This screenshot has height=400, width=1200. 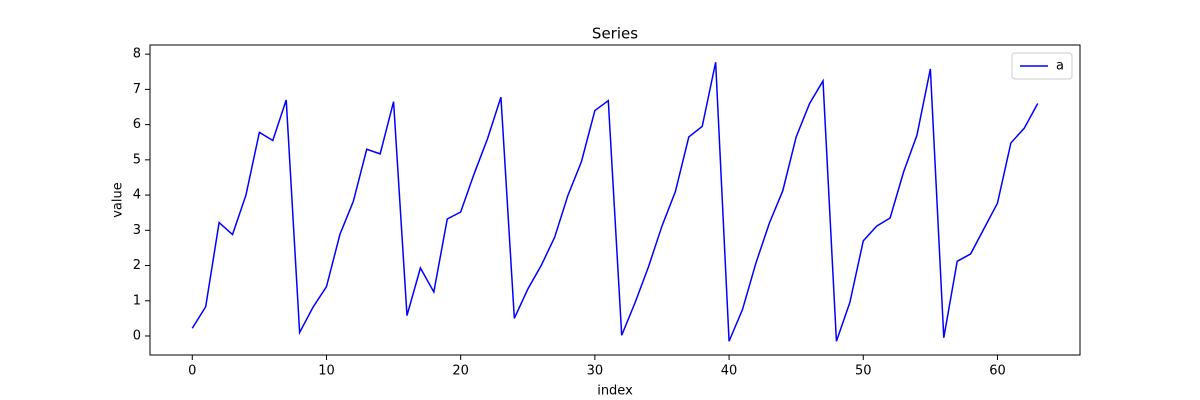 What do you see at coordinates (460, 371) in the screenshot?
I see `x-tick-label: 20` at bounding box center [460, 371].